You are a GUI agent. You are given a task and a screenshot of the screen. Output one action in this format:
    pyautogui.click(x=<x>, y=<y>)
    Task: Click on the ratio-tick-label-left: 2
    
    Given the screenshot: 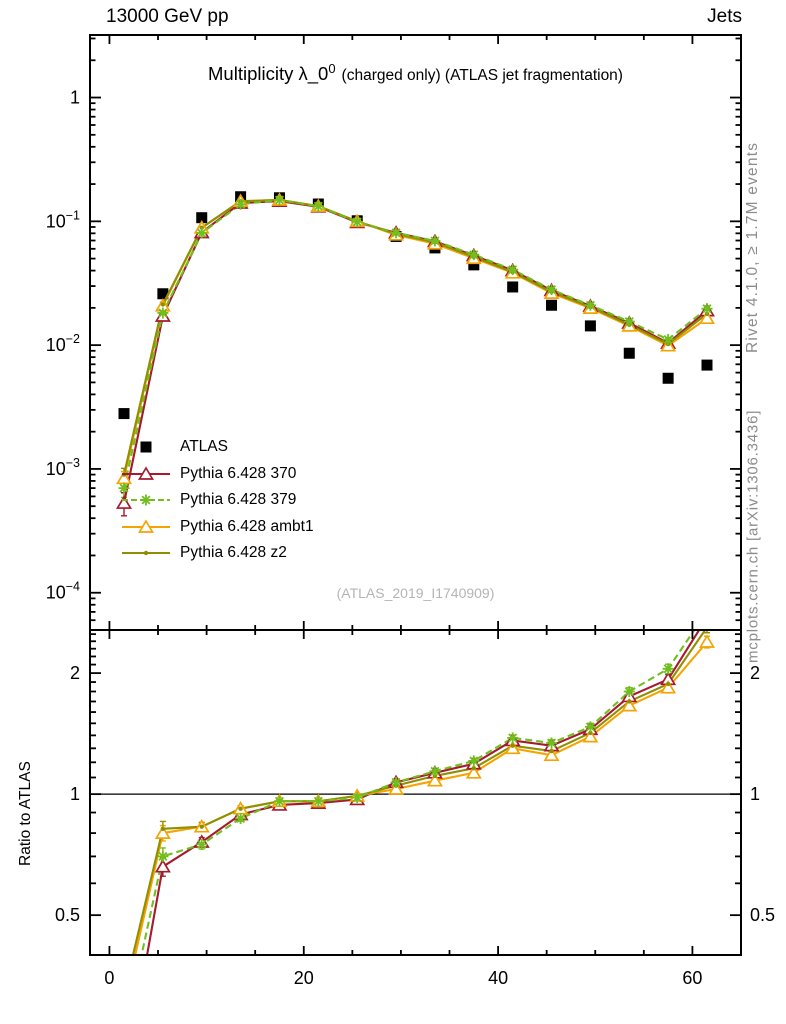 What is the action you would take?
    pyautogui.click(x=75, y=673)
    